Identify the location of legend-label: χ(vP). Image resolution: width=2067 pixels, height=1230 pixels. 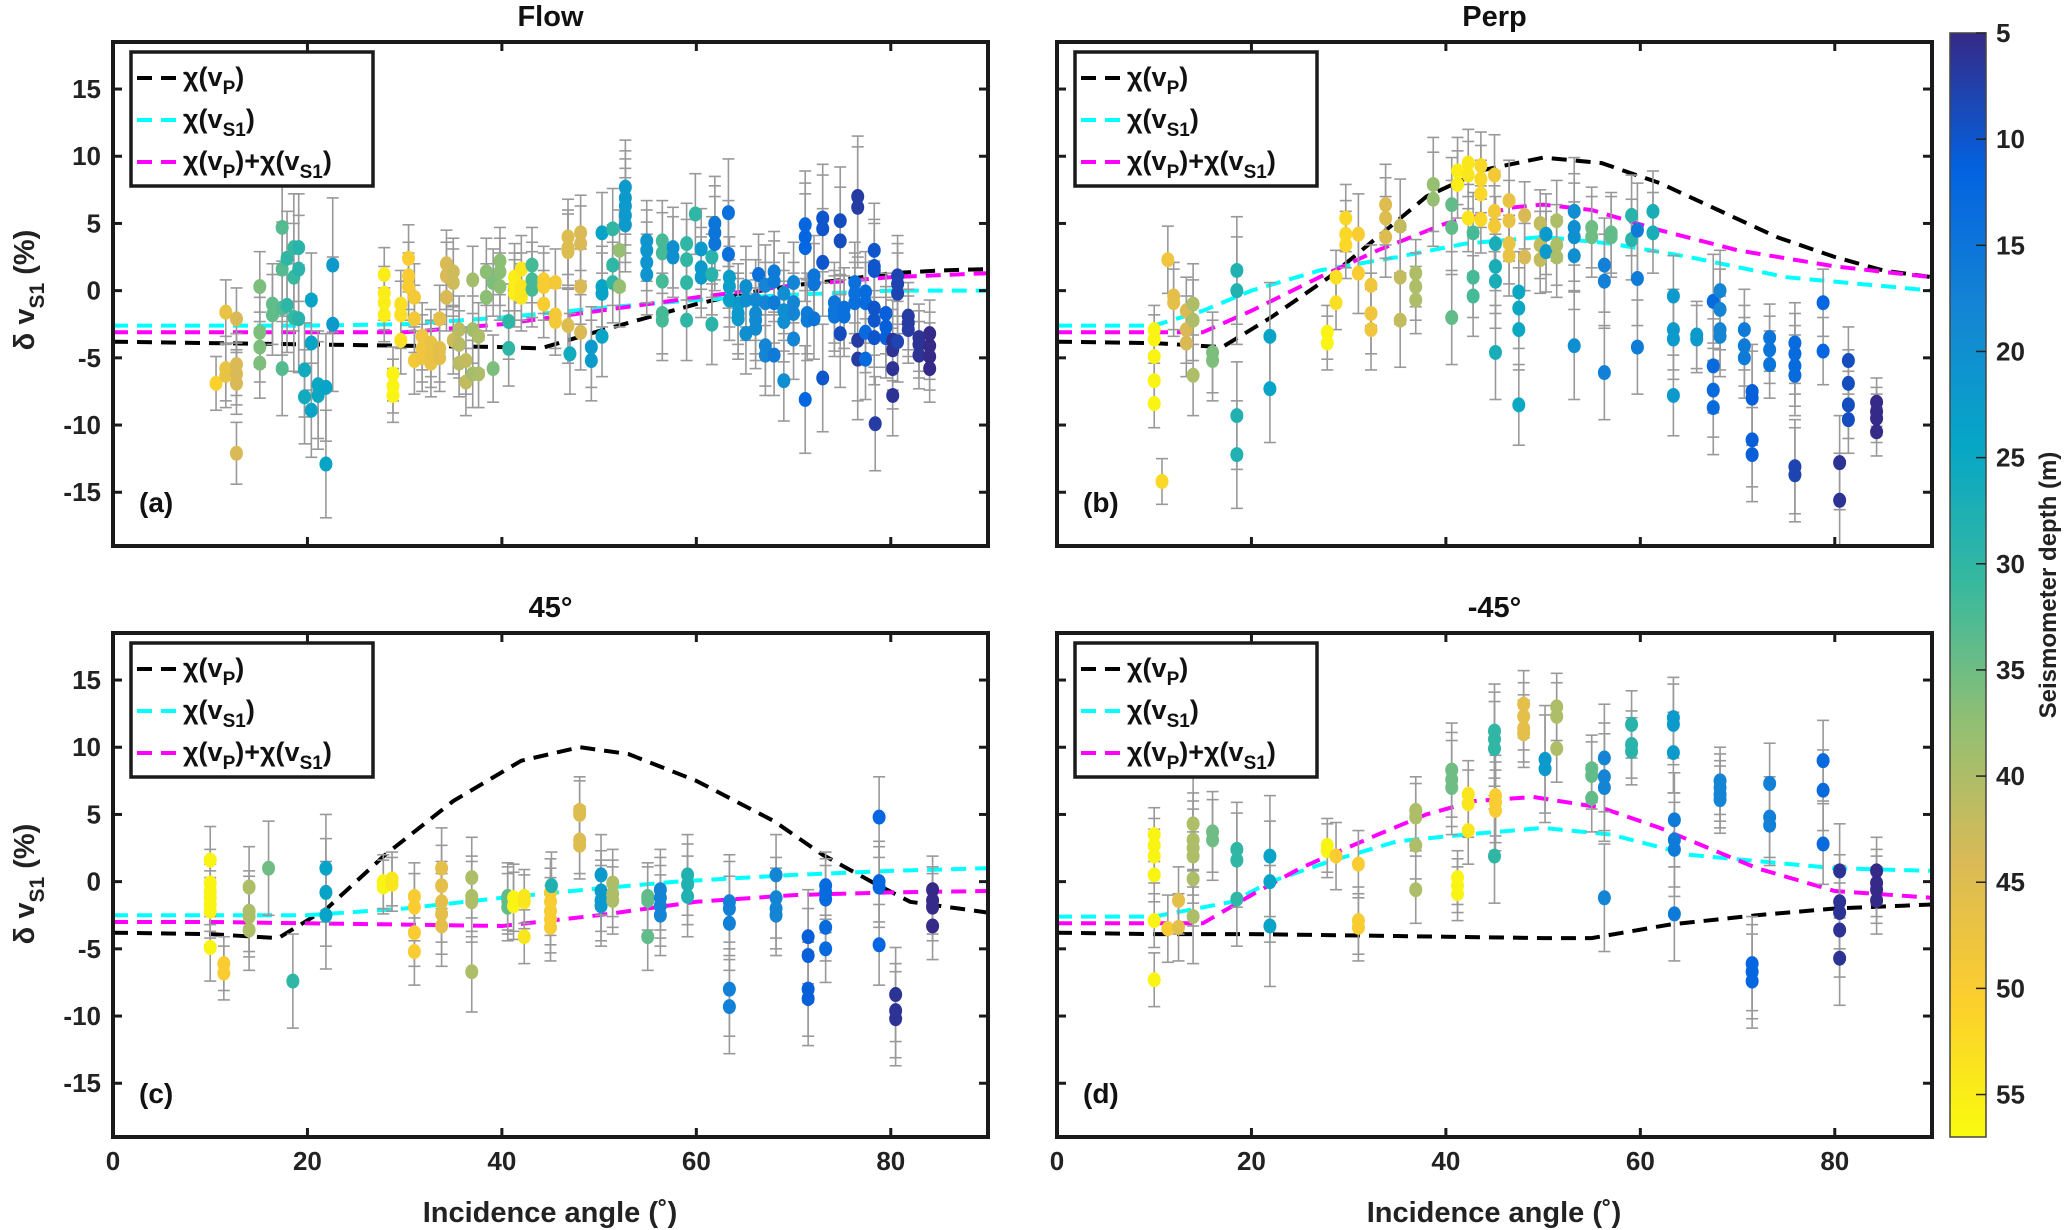
(213, 80).